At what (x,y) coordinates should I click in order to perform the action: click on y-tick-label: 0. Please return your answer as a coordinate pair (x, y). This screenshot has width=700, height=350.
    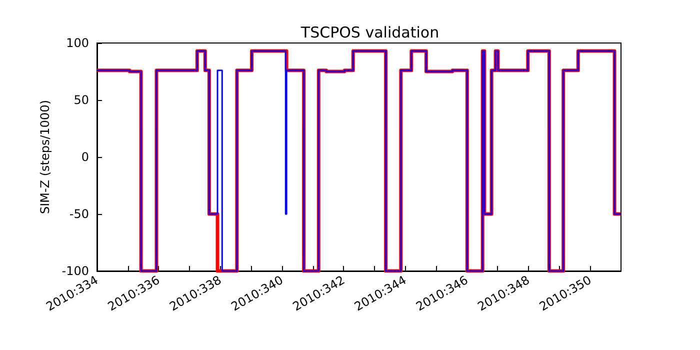
    Looking at the image, I should click on (85, 157).